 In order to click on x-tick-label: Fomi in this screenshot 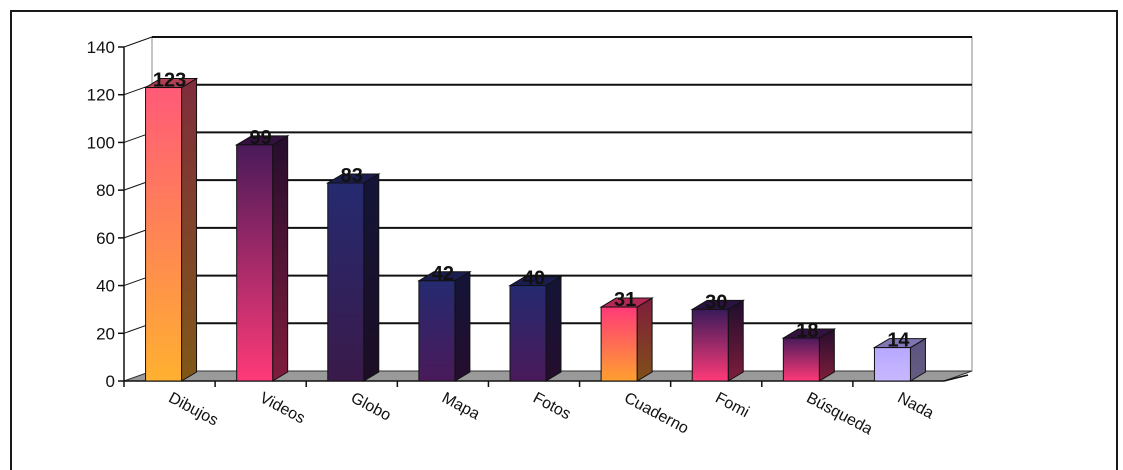, I will do `click(731, 406)`.